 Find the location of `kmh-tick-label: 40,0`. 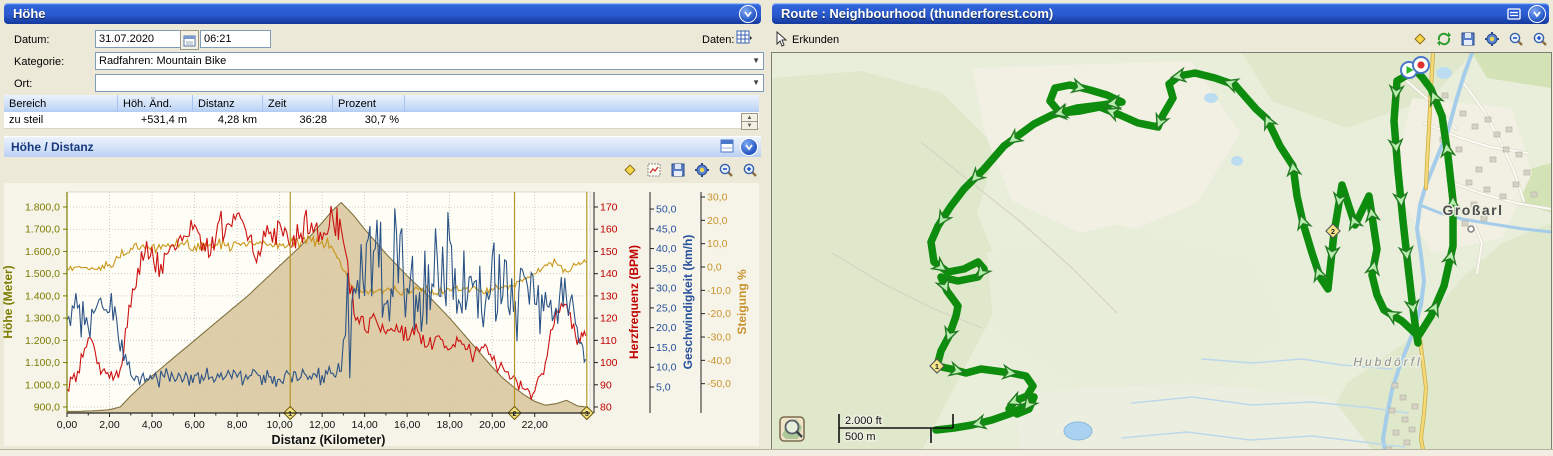

kmh-tick-label: 40,0 is located at coordinates (666, 249).